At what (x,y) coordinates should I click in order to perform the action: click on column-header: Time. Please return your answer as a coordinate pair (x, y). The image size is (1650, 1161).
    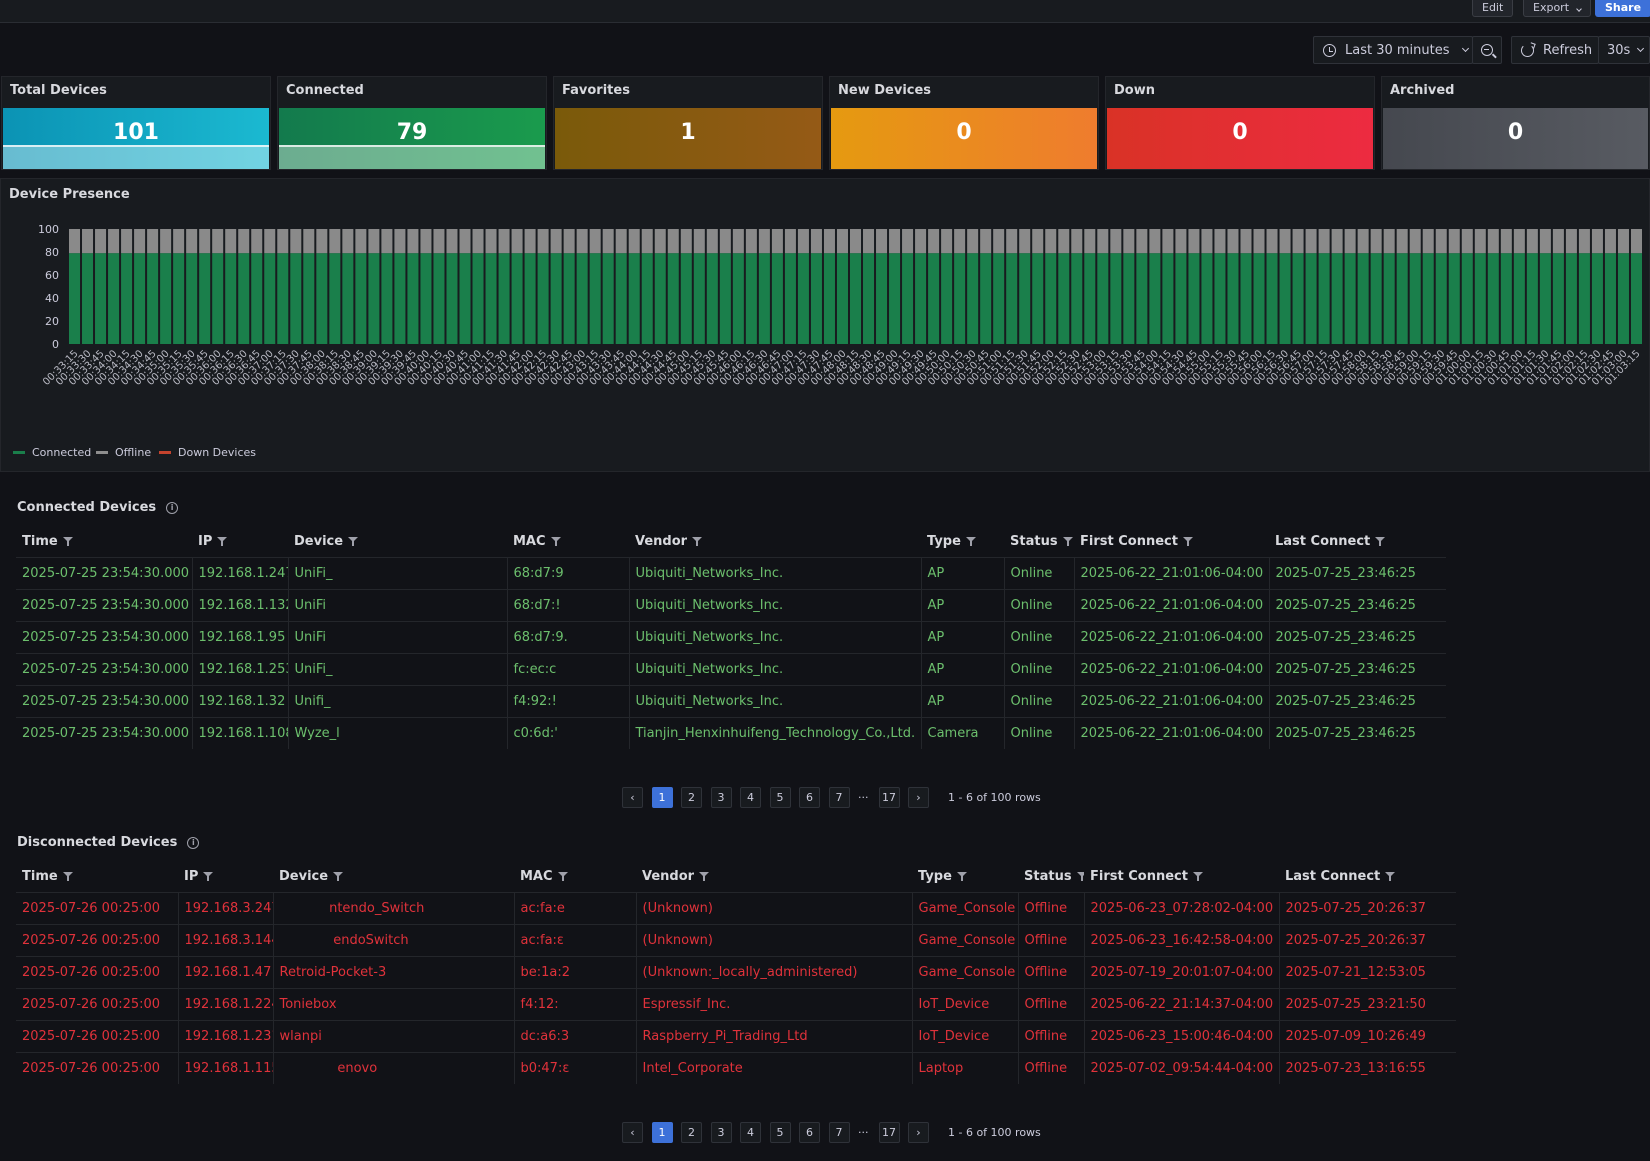
    Looking at the image, I should click on (104, 542).